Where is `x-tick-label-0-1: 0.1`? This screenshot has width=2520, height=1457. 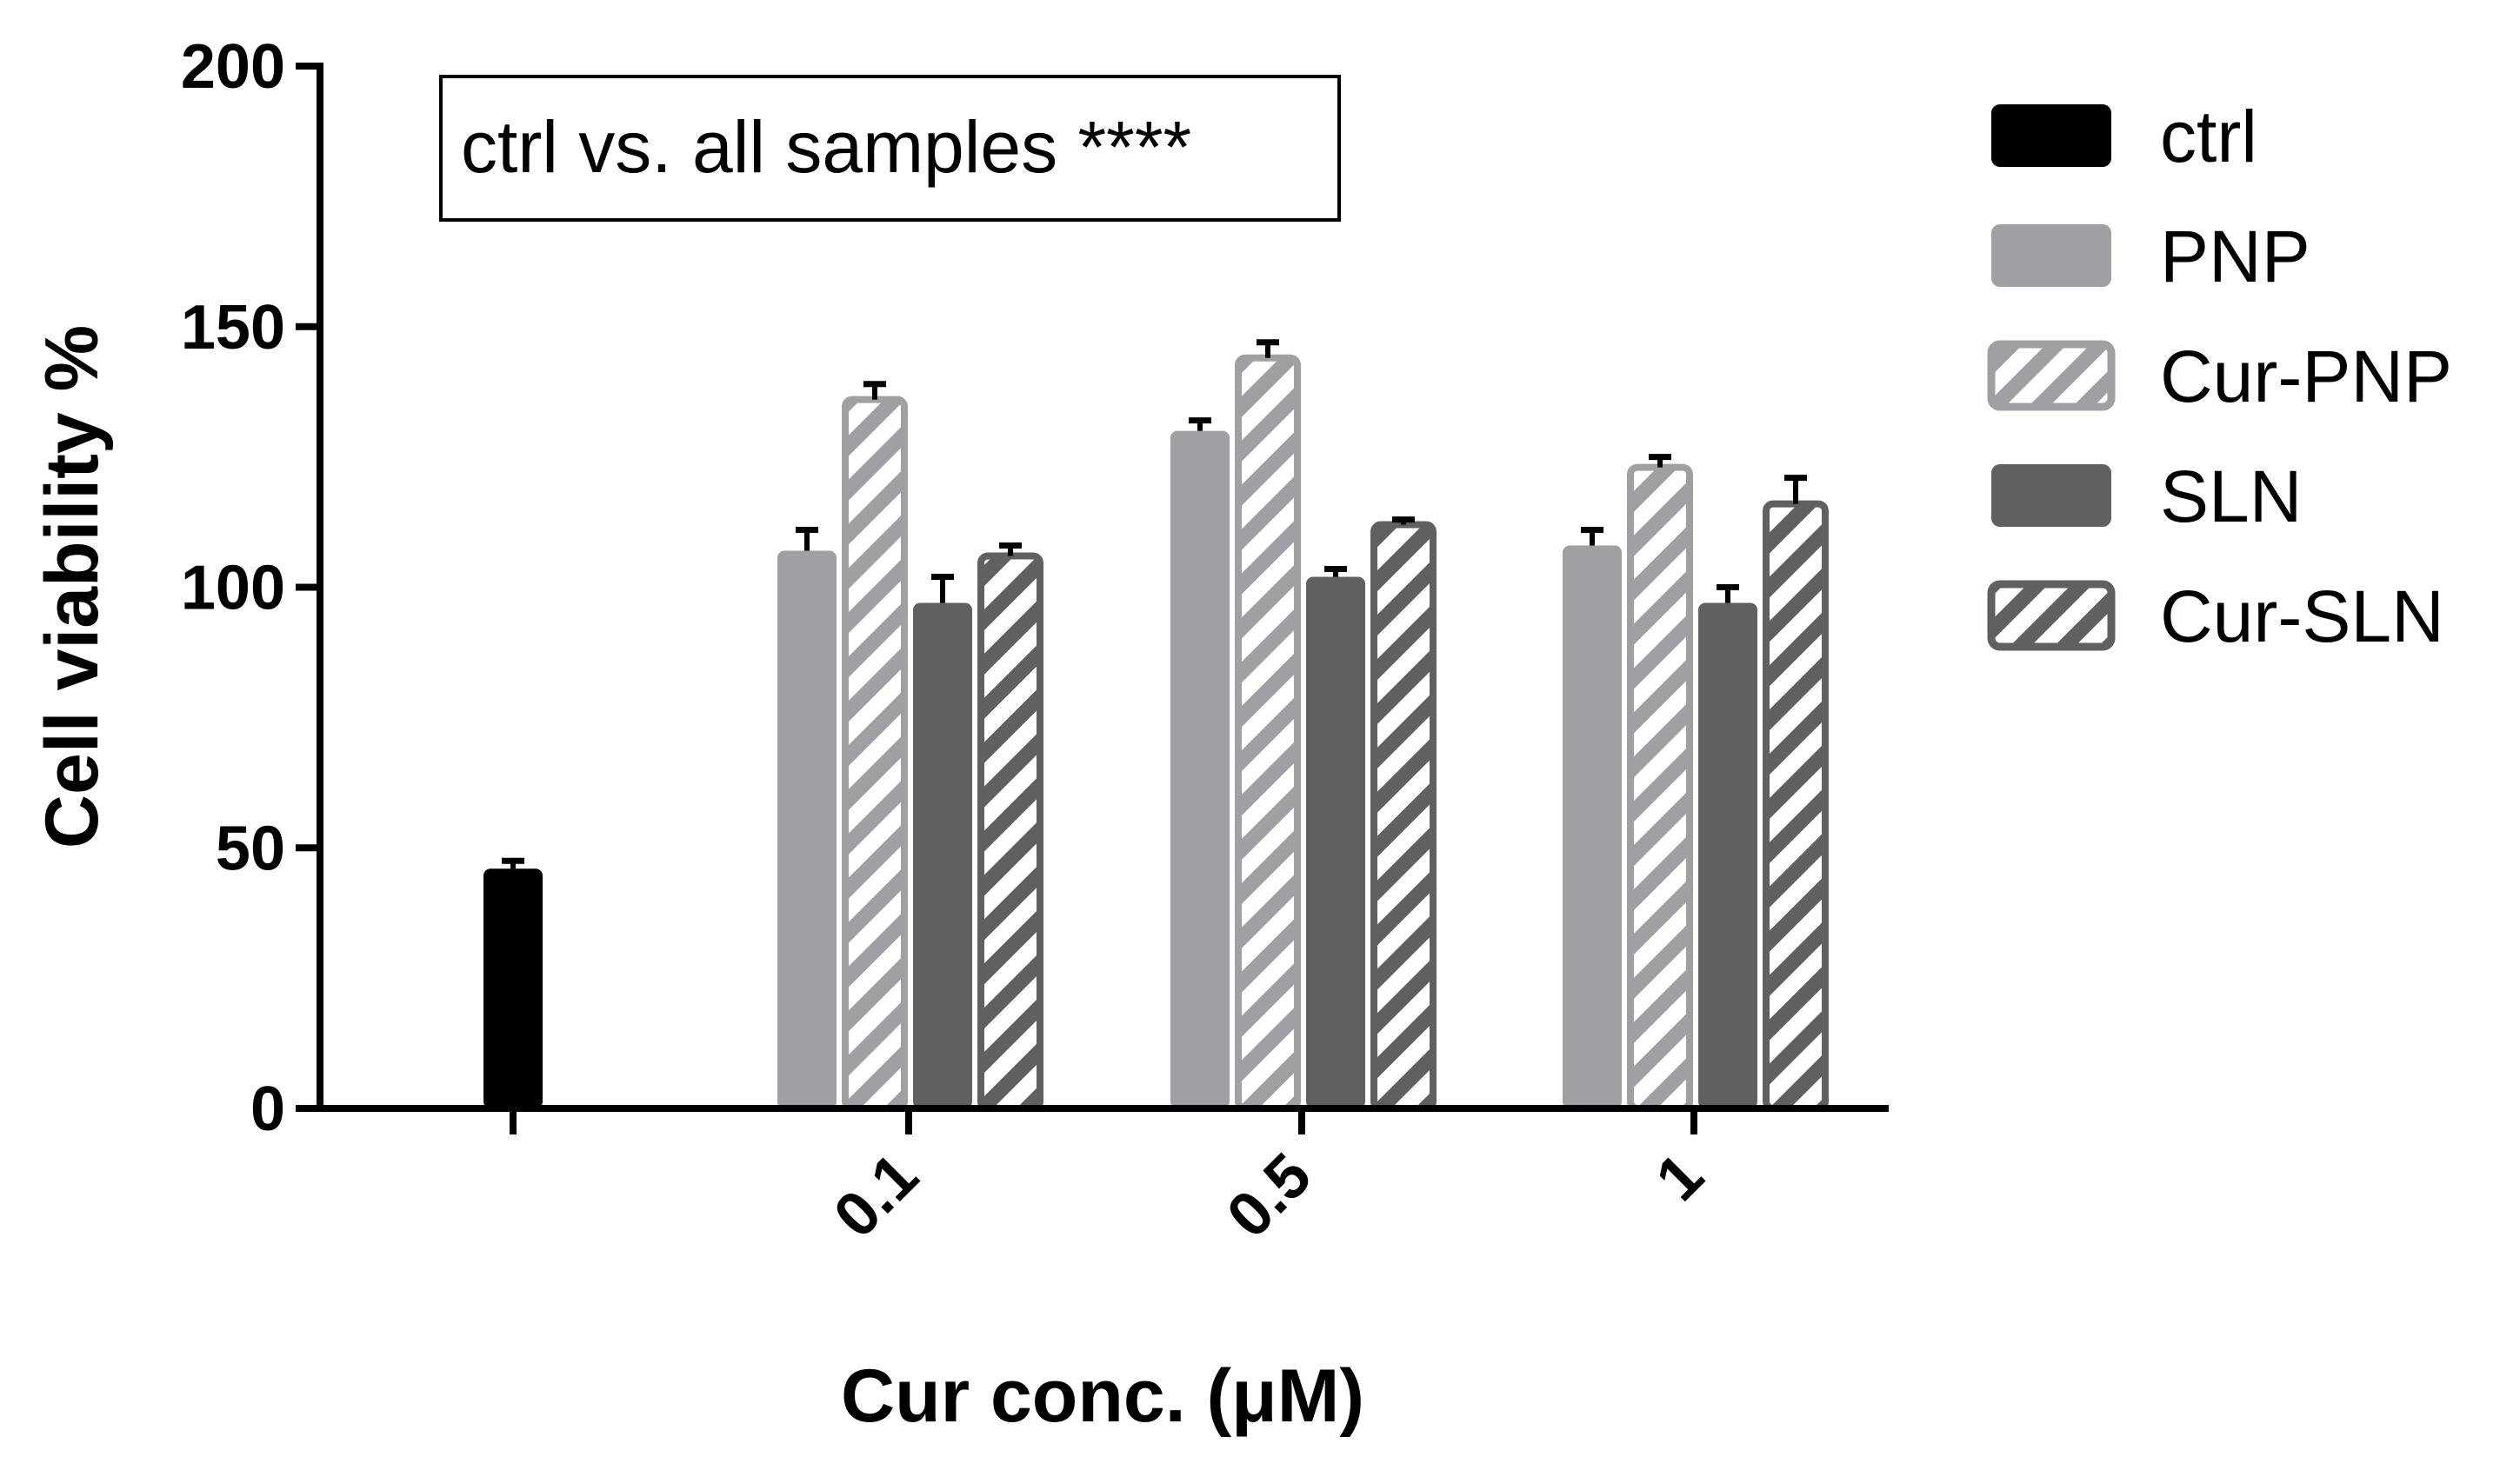 x-tick-label-0-1: 0.1 is located at coordinates (876, 1196).